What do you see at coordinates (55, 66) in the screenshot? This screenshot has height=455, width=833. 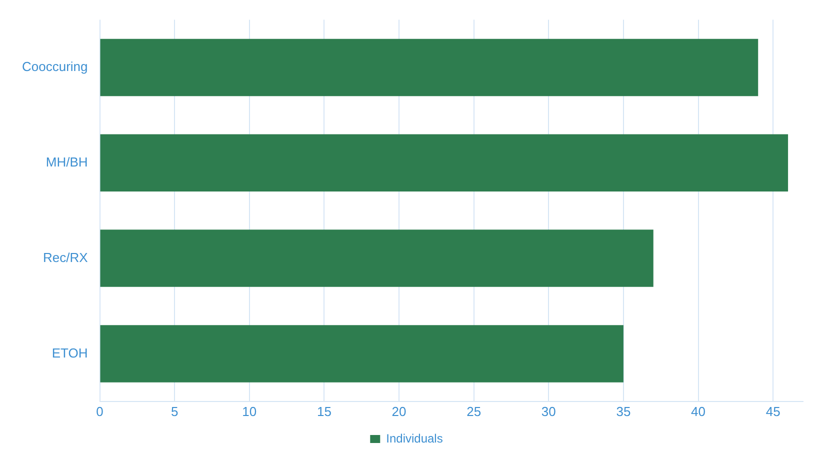 I see `y-tick-label: Cooccuring` at bounding box center [55, 66].